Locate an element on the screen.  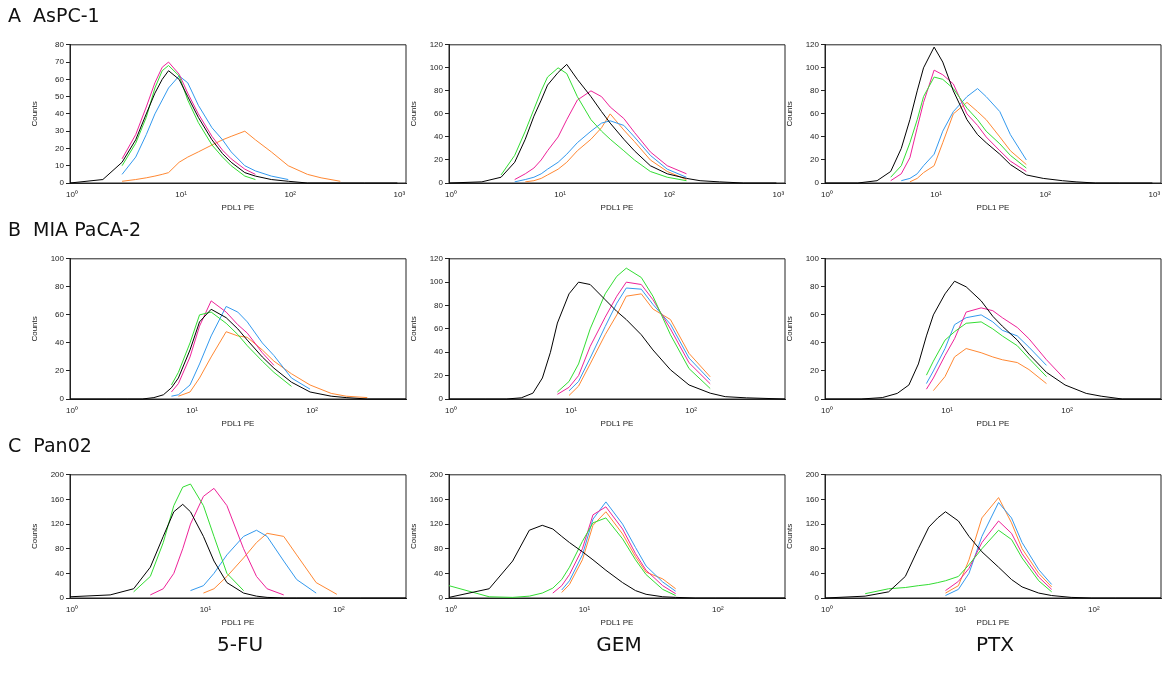
chart-title: B MIA PaCA-2 is located at coordinates (75, 229).